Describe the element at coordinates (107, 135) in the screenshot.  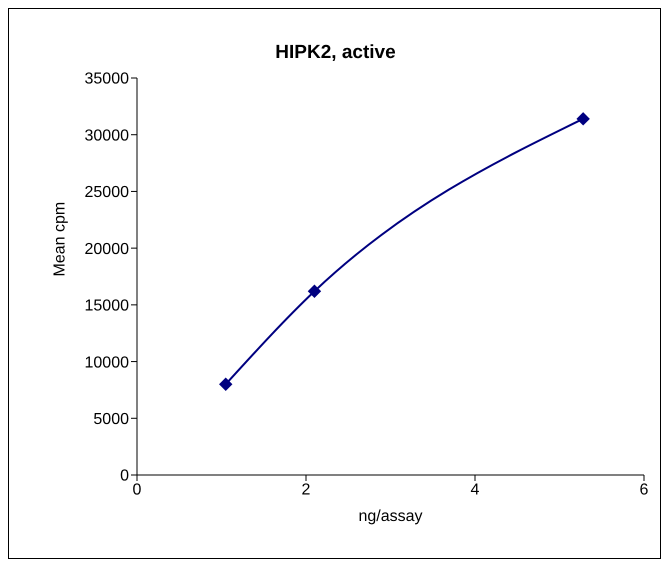
I see `y-tick-label: 30000` at that location.